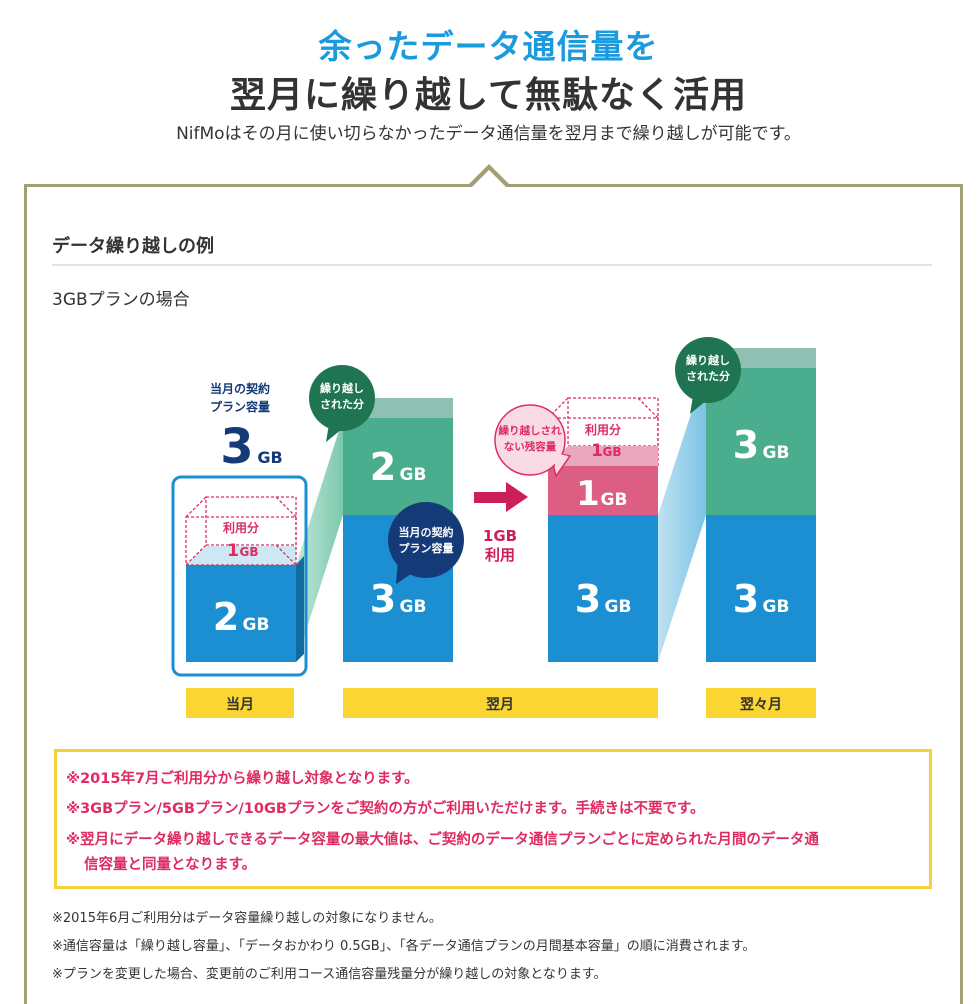 The width and height of the screenshot is (977, 1004). Describe the element at coordinates (618, 607) in the screenshot. I see `next2-base-unit: GB` at that location.